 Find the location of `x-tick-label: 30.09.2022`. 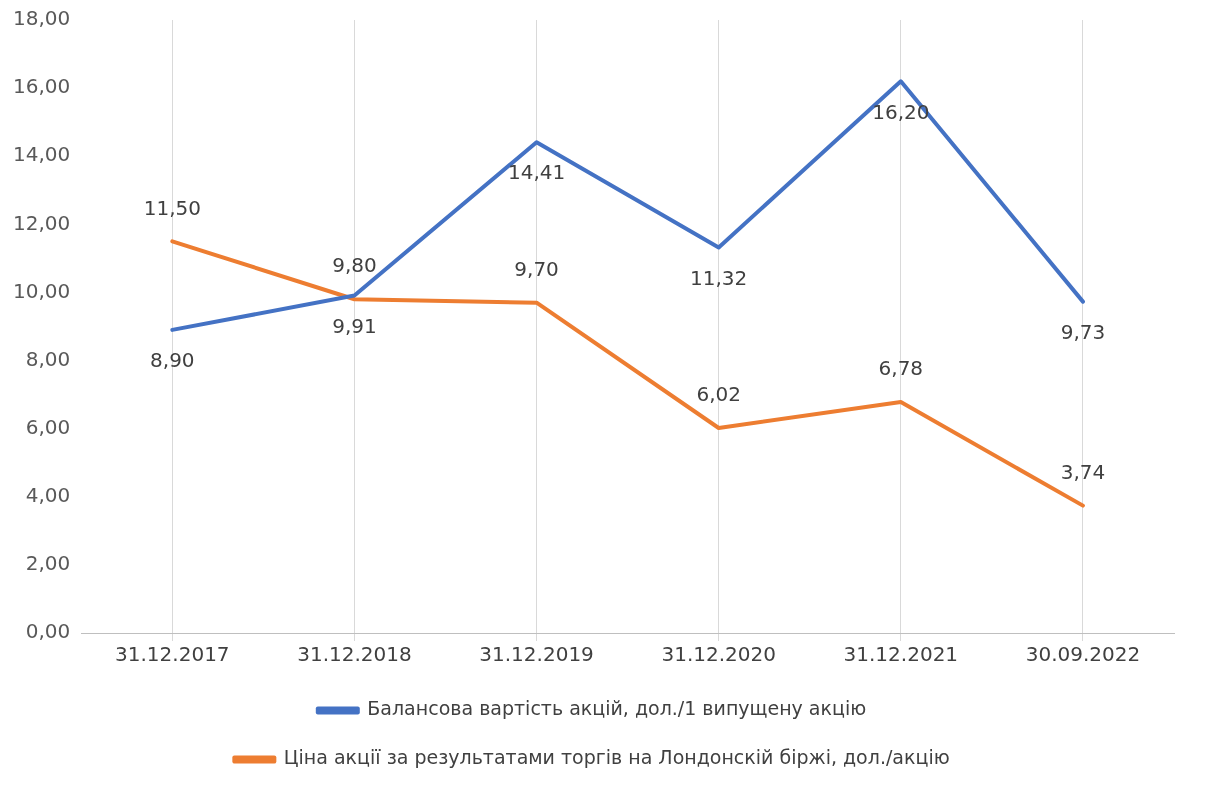

x-tick-label: 30.09.2022 is located at coordinates (1083, 654).